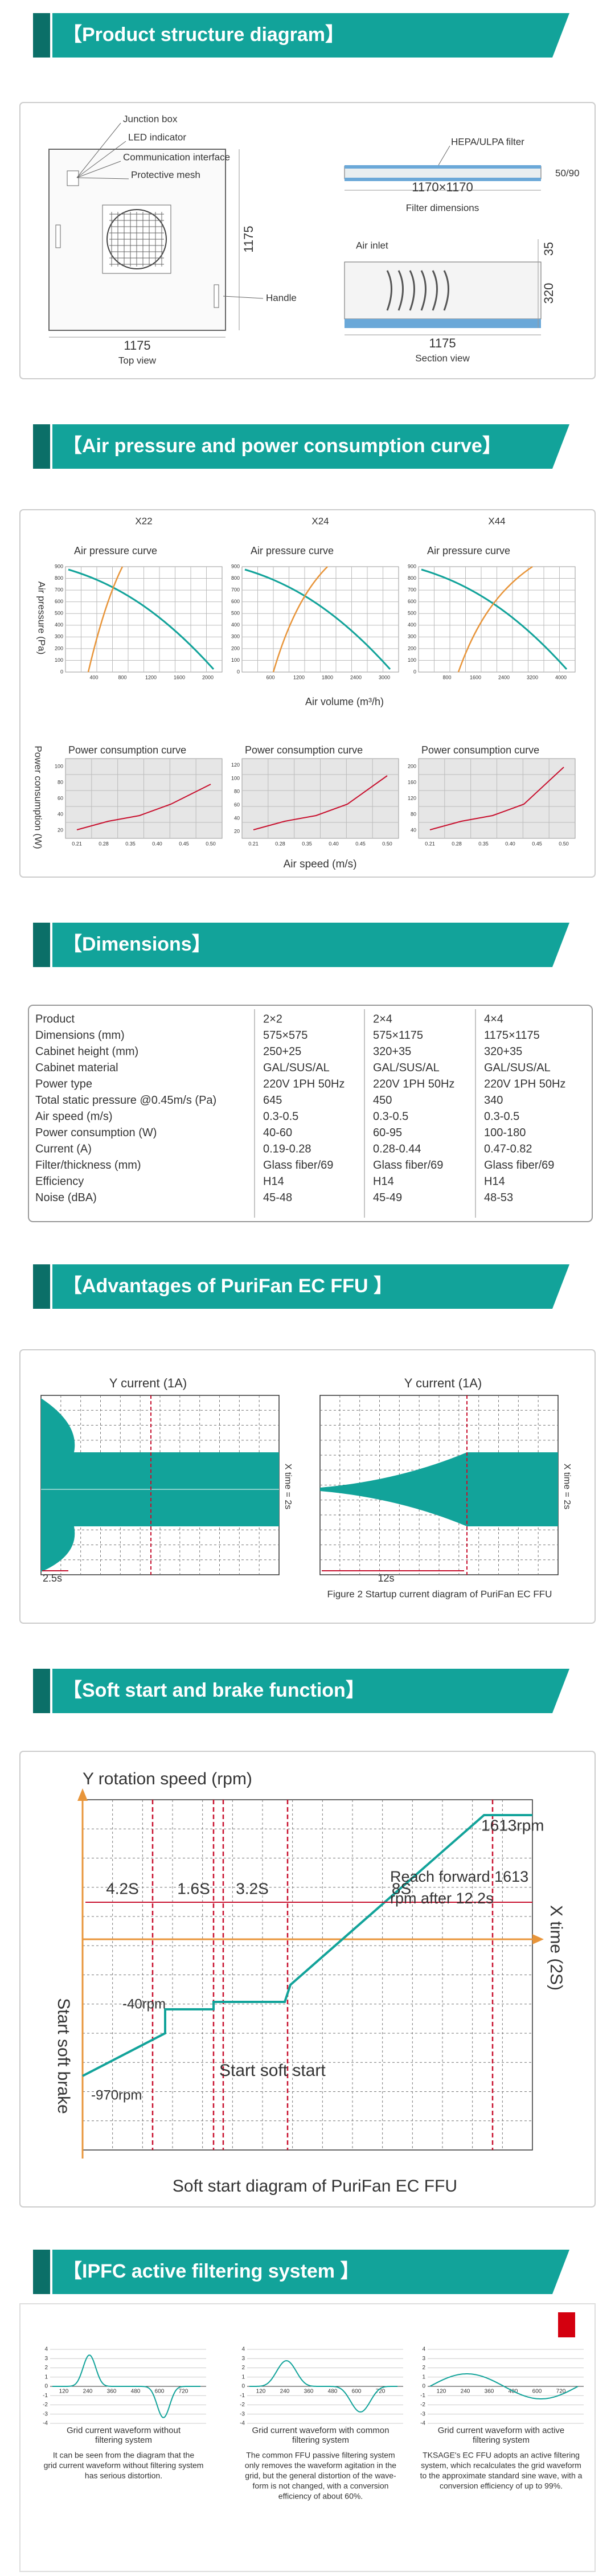 The height and width of the screenshot is (2576, 615). What do you see at coordinates (237, 818) in the screenshot?
I see `y-tick-label: 40` at bounding box center [237, 818].